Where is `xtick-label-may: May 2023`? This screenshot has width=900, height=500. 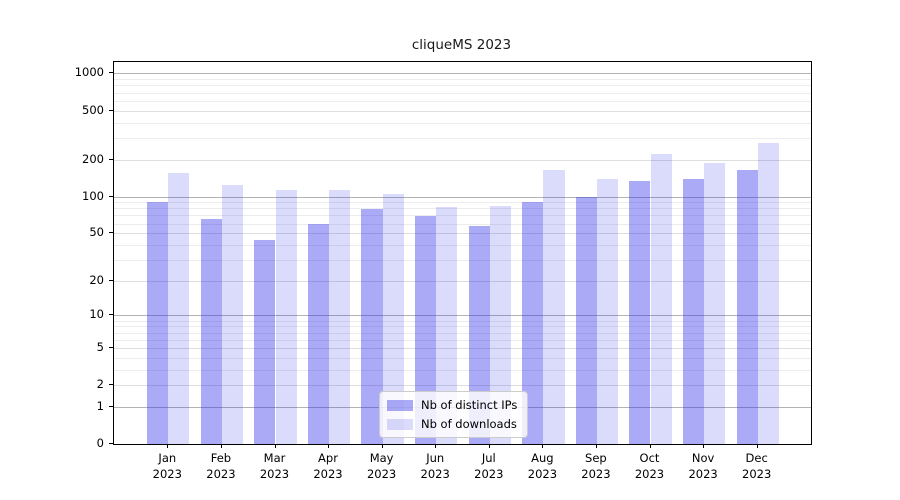 xtick-label-may: May 2023 is located at coordinates (381, 466).